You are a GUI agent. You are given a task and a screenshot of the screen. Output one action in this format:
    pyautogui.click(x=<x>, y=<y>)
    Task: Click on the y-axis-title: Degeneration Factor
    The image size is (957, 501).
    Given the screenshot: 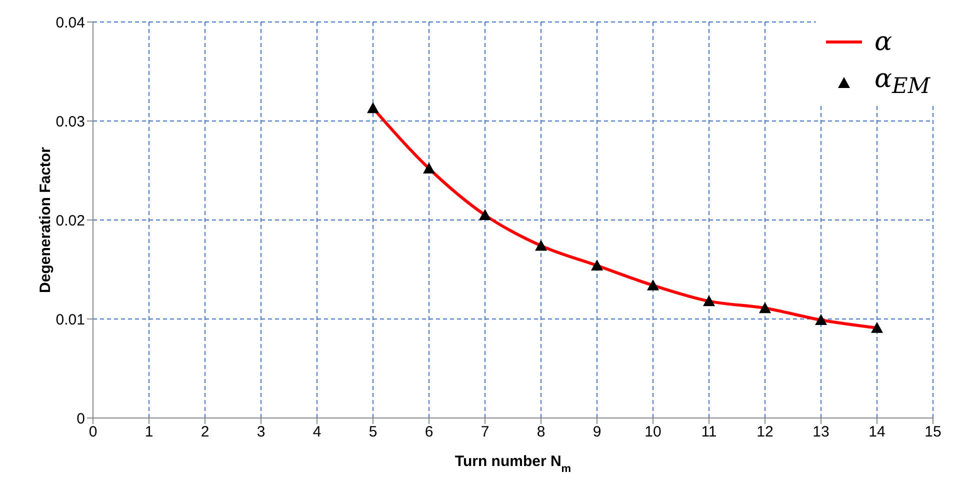 What is the action you would take?
    pyautogui.click(x=45, y=219)
    